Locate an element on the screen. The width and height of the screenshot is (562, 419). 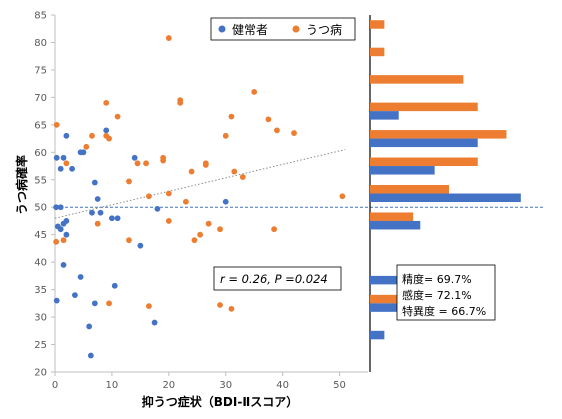
metric-sensitivity: 感度= 72.1% is located at coordinates (437, 295).